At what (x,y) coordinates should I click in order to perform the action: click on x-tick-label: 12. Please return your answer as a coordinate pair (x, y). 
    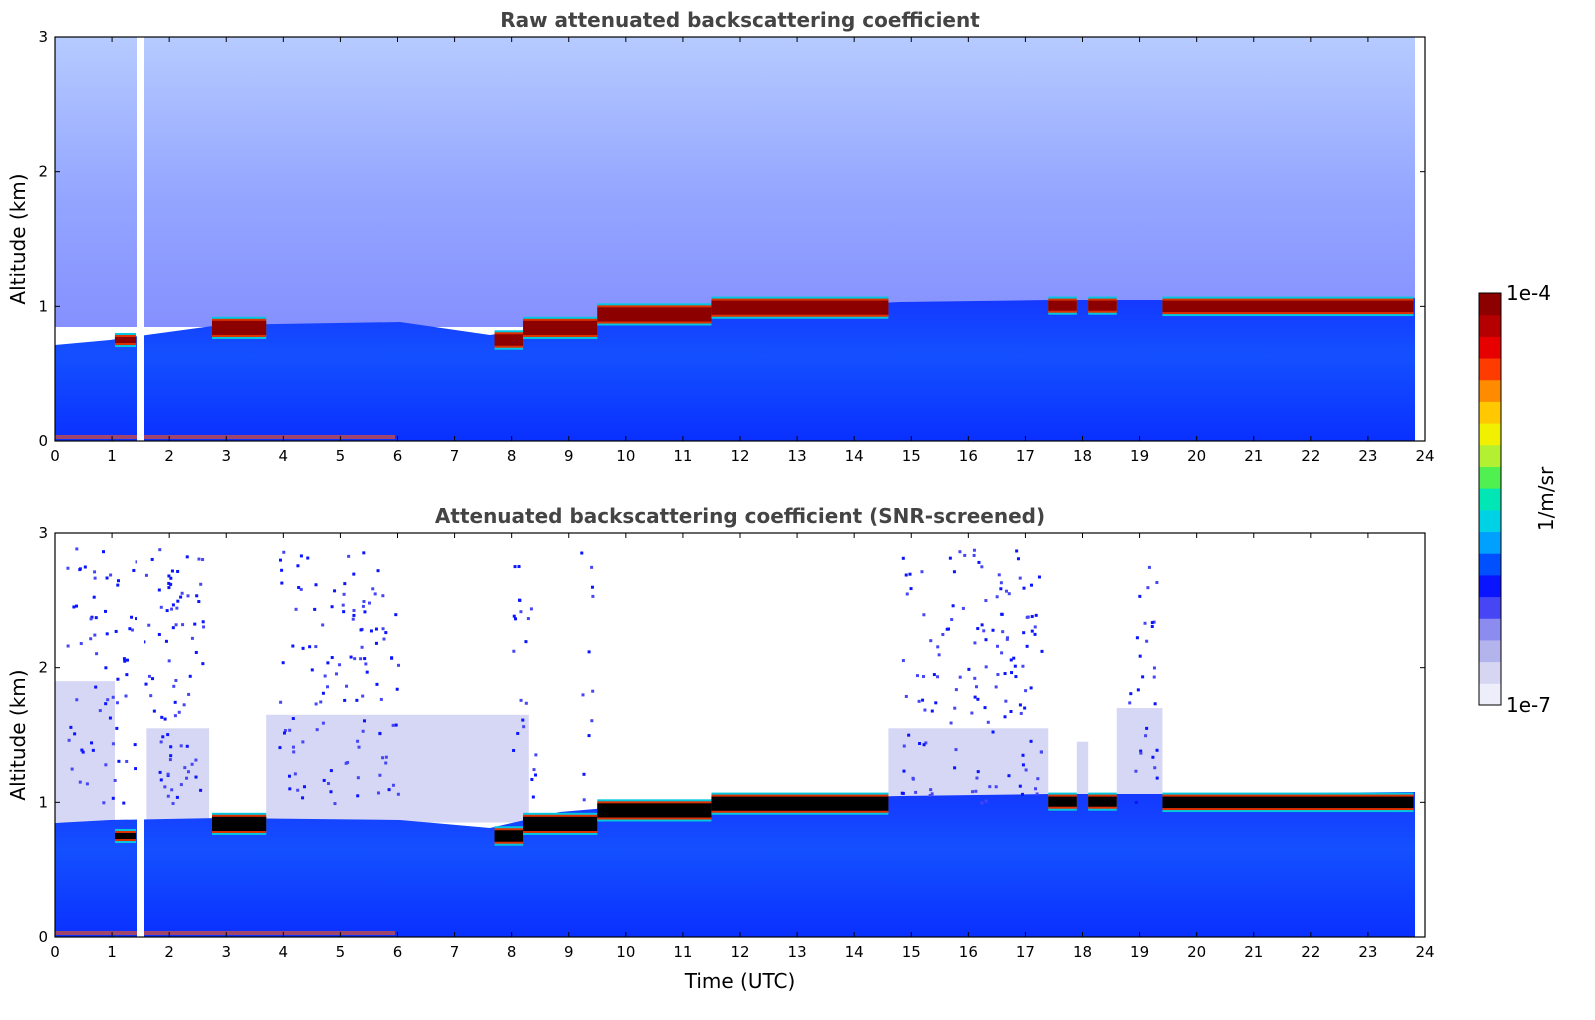
    Looking at the image, I should click on (739, 952).